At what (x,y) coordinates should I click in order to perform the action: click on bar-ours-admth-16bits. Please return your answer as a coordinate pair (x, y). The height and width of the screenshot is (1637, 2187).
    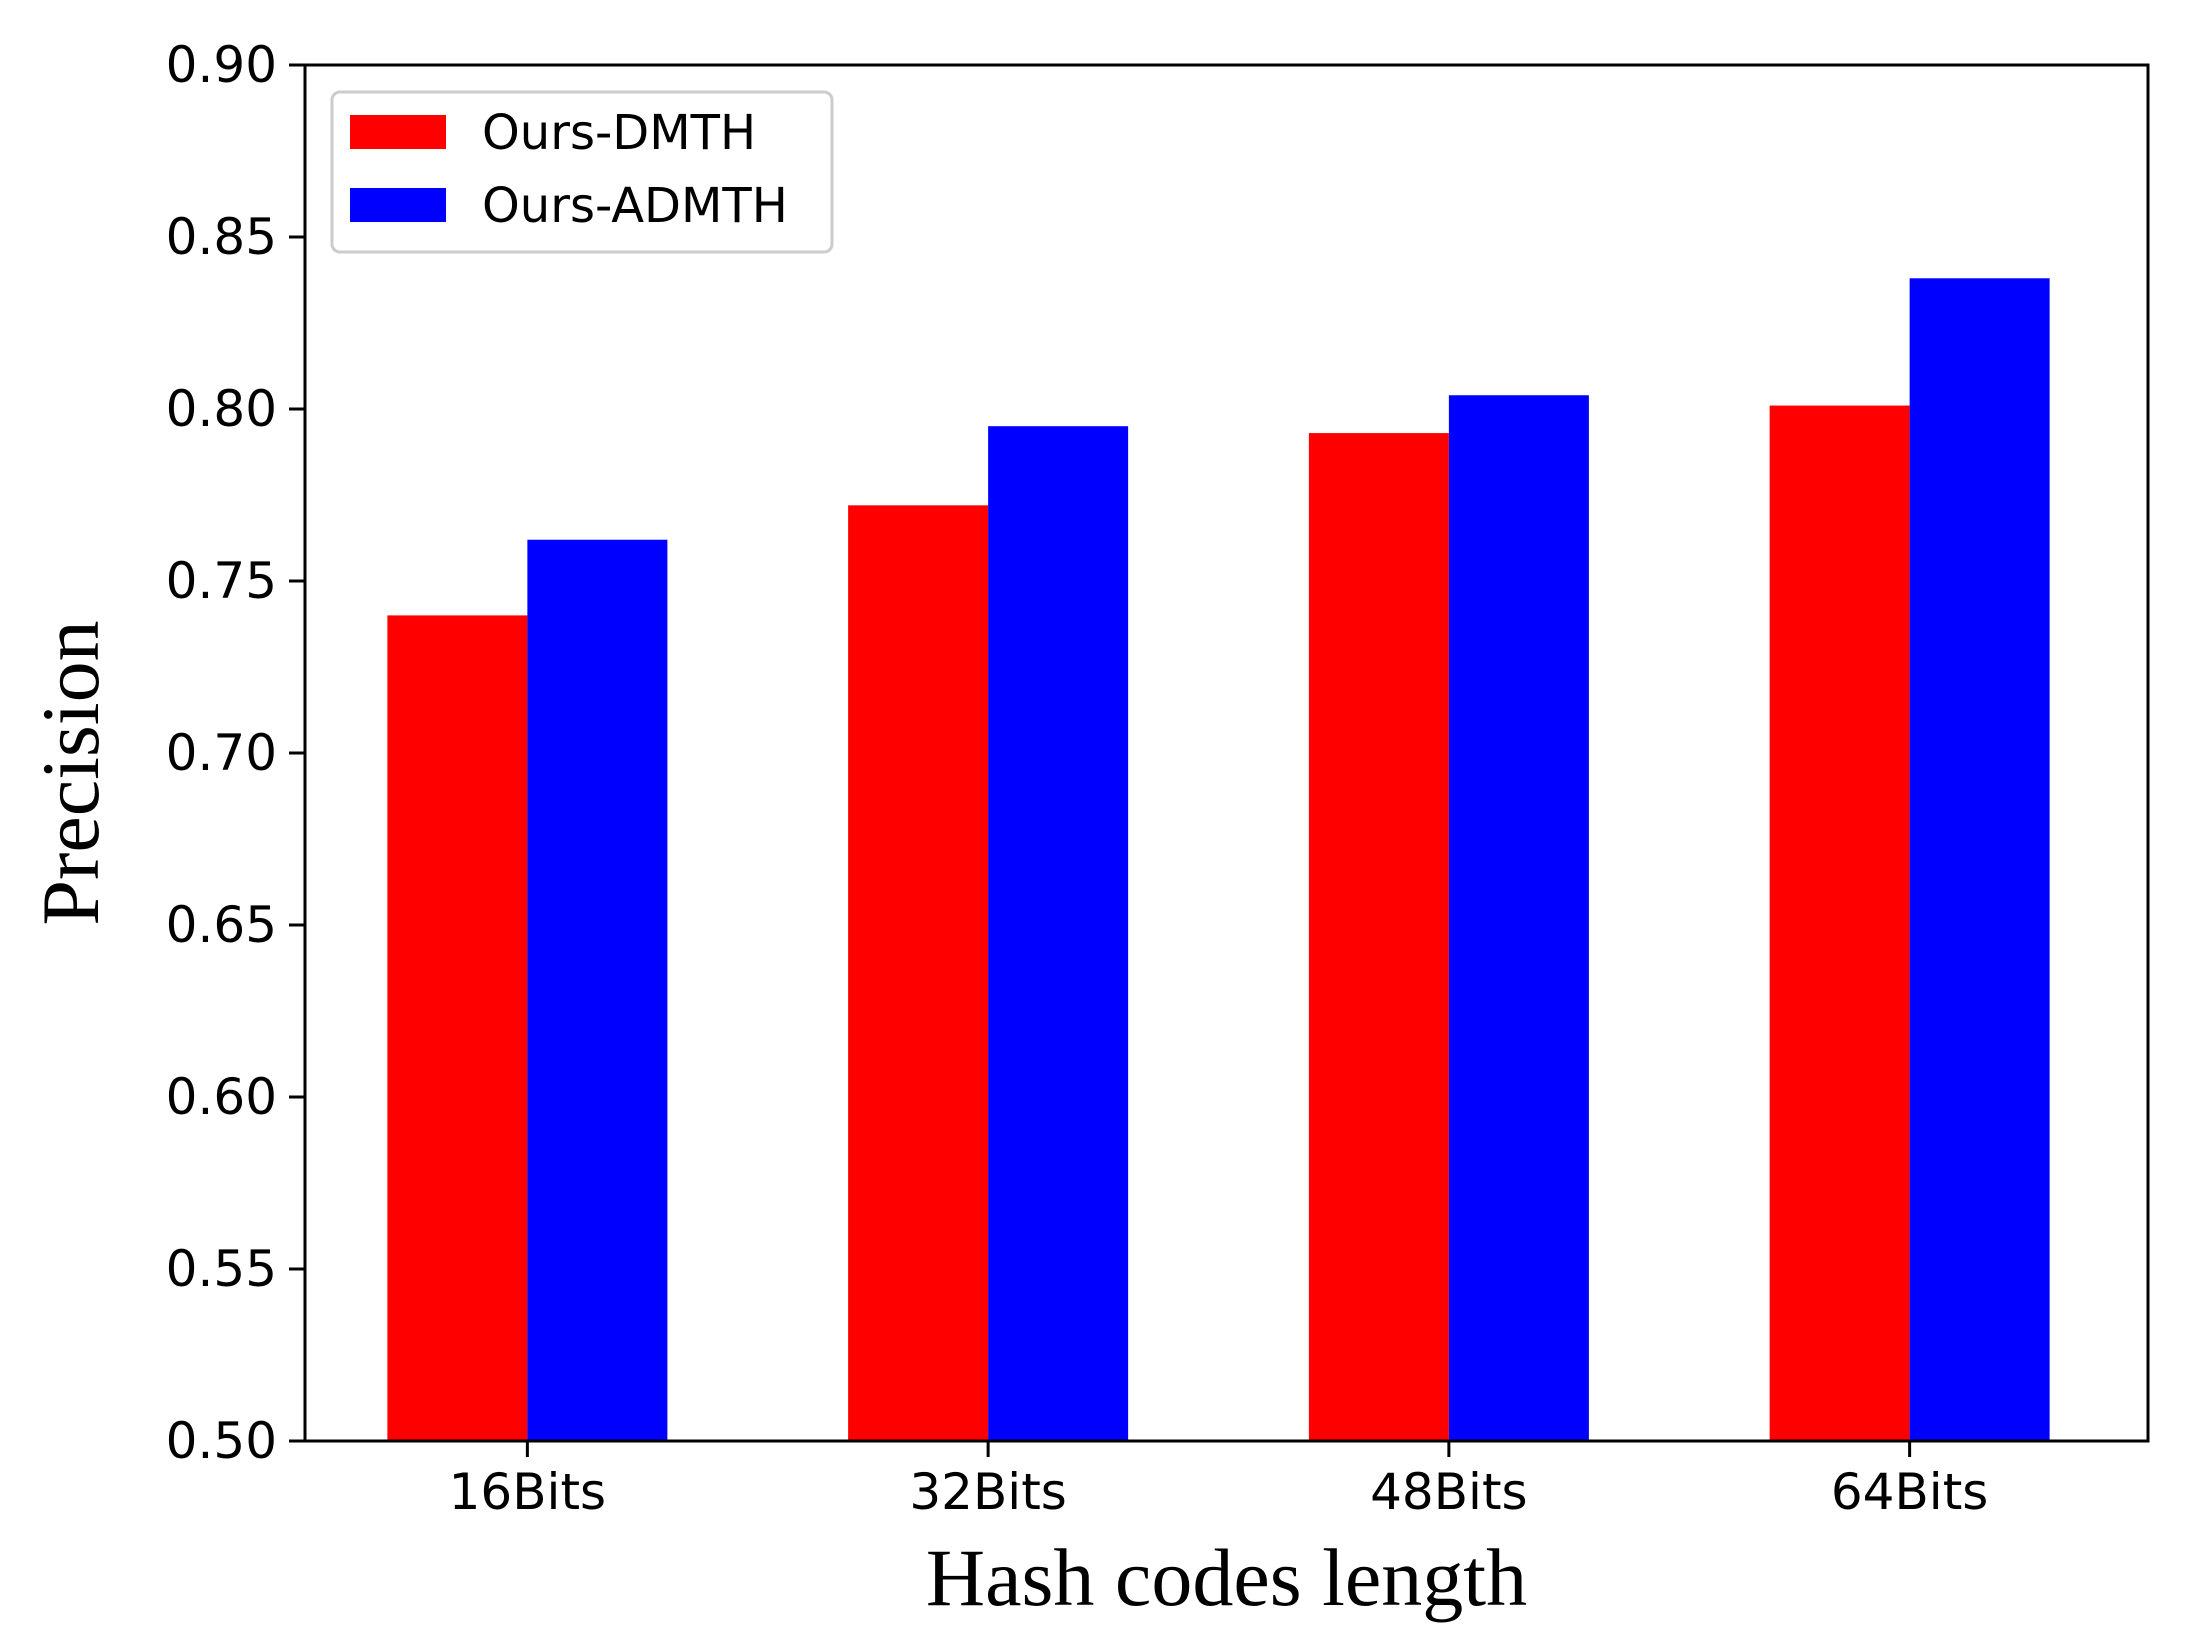
    Looking at the image, I should click on (597, 990).